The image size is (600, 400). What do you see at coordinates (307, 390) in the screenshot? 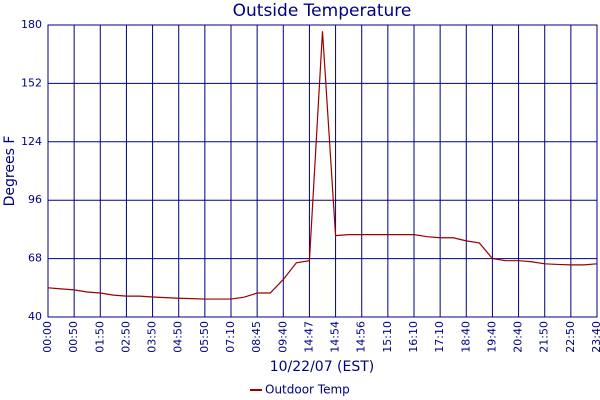
I see `legend-label: Outdoor Temp` at bounding box center [307, 390].